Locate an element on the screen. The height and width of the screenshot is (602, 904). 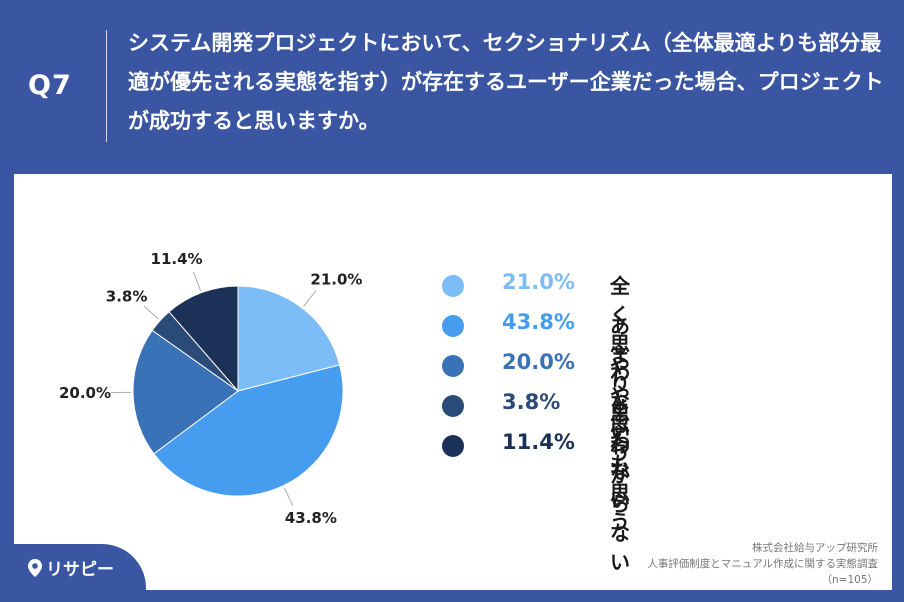
legend-label: あまり思わない is located at coordinates (620, 413).